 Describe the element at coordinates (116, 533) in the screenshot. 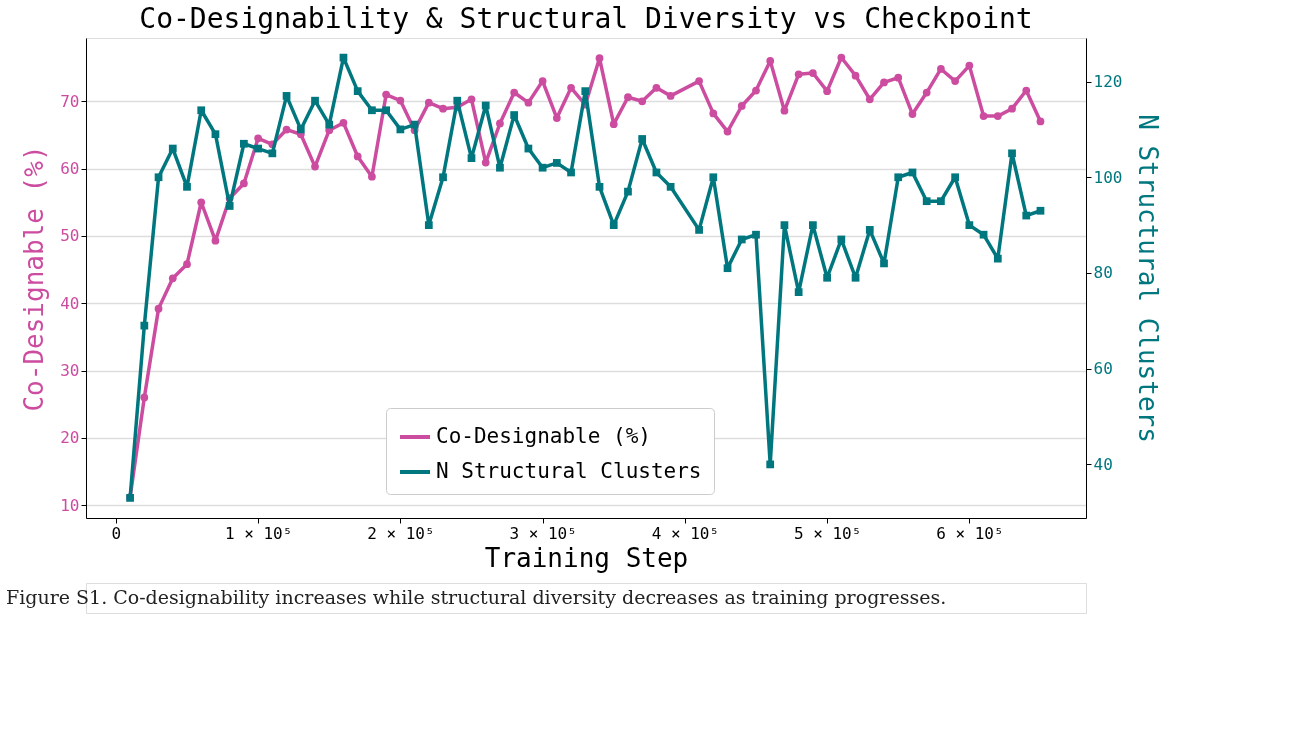

I see `x-tick-label: 0` at that location.